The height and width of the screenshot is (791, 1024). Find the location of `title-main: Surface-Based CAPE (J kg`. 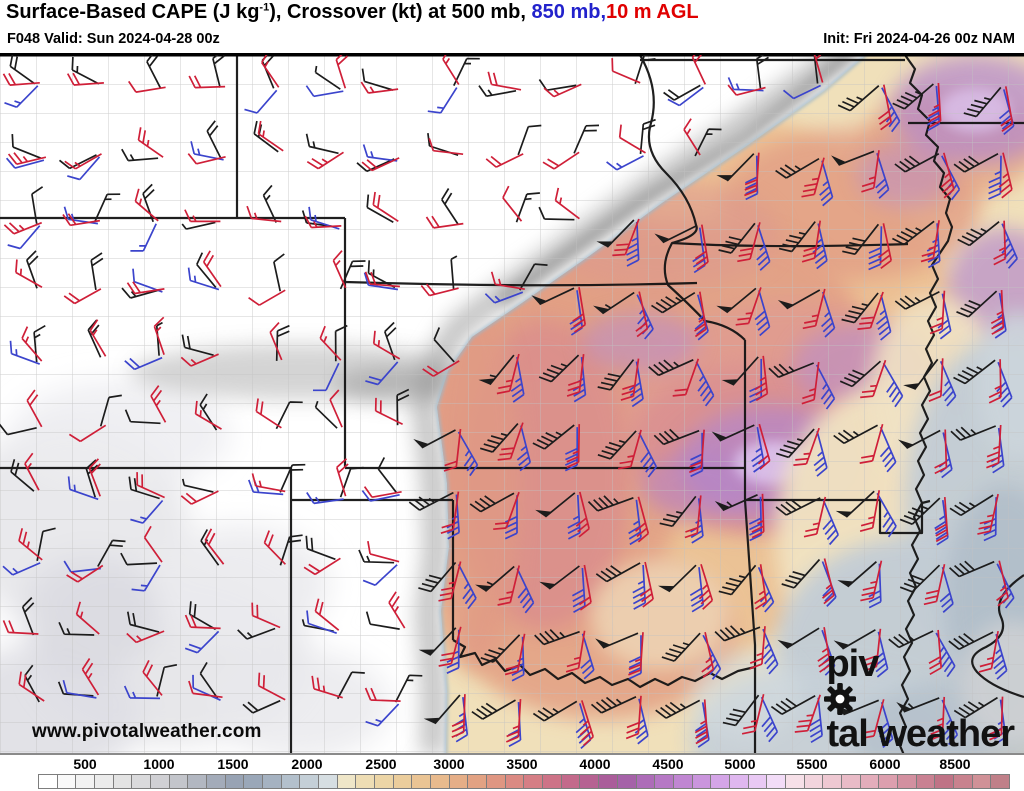

title-main: Surface-Based CAPE (J kg is located at coordinates (133, 12).